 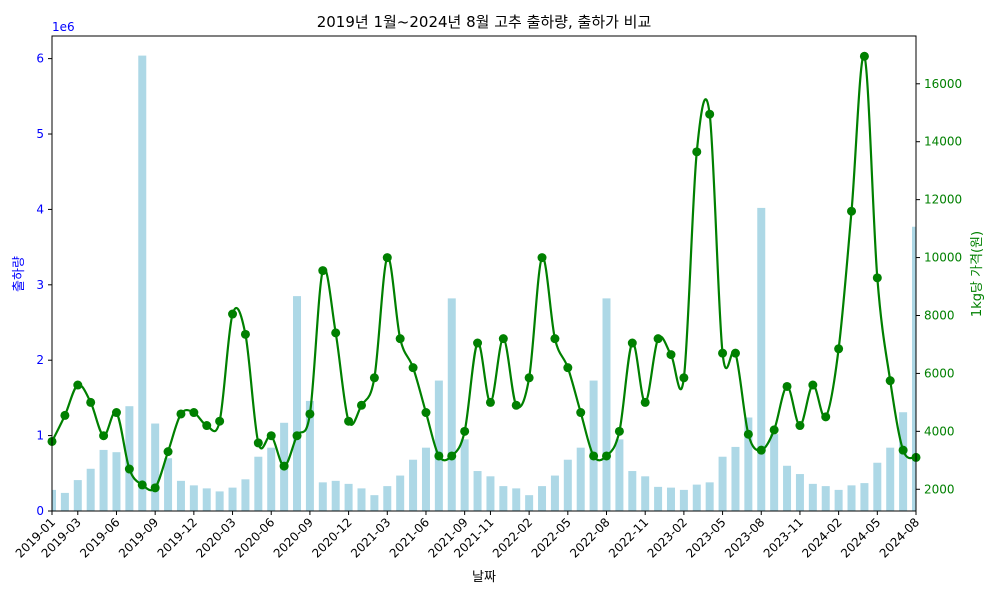 What do you see at coordinates (667, 537) in the screenshot?
I see `x-tick-label: 2023-02` at bounding box center [667, 537].